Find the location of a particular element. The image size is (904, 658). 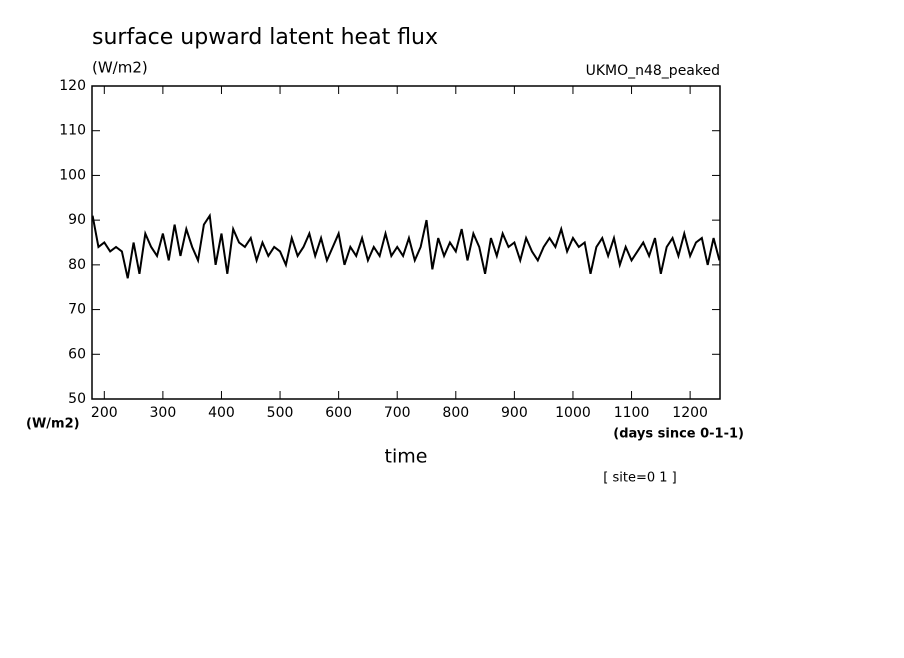

y-tick-label: 70 is located at coordinates (77, 310).